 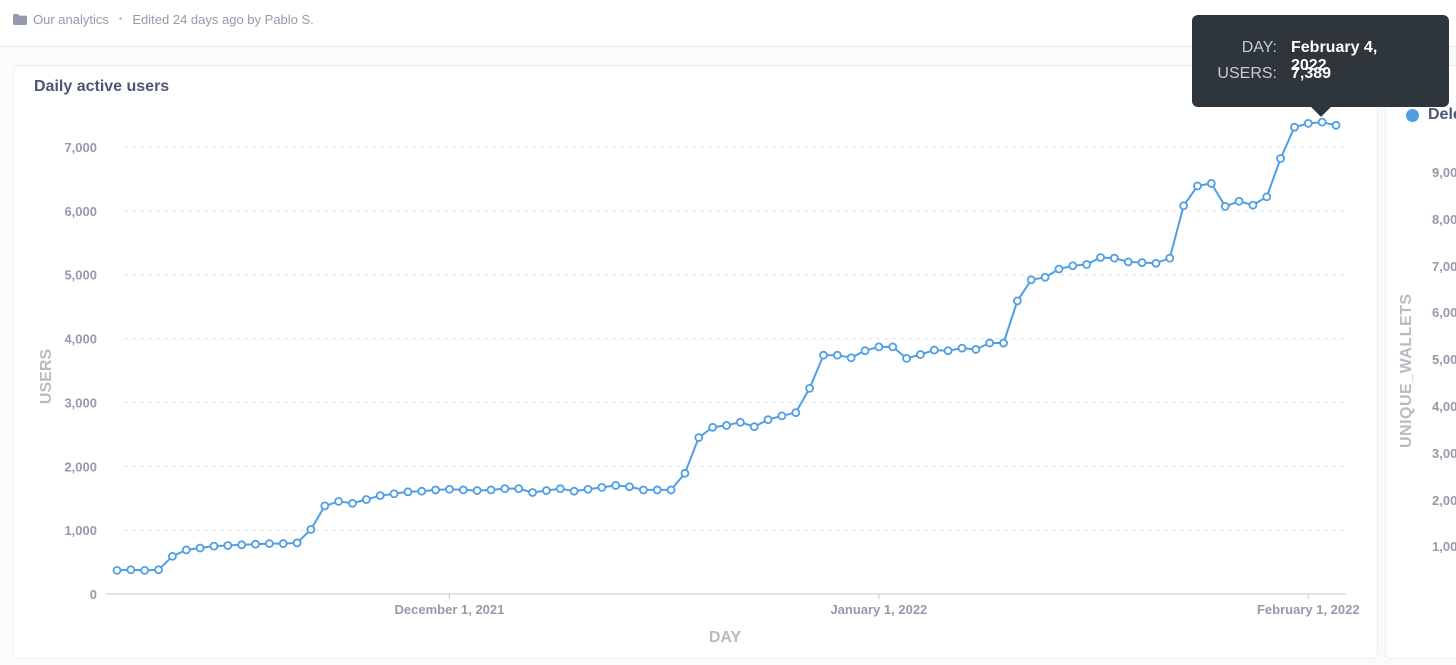 I want to click on side-y-tick: 6,00, so click(x=1444, y=313).